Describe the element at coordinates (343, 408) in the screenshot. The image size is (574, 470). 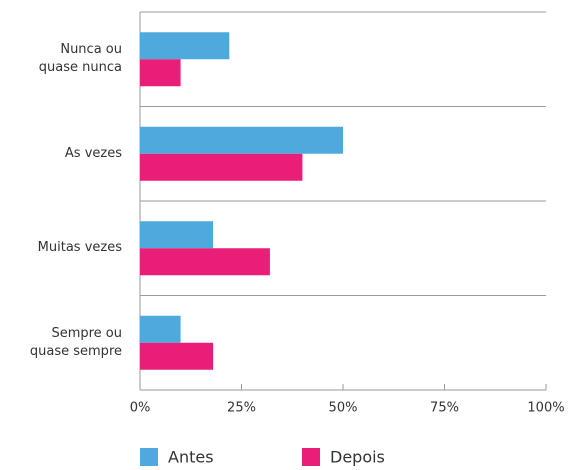
I see `x-tick-label: 50%` at that location.